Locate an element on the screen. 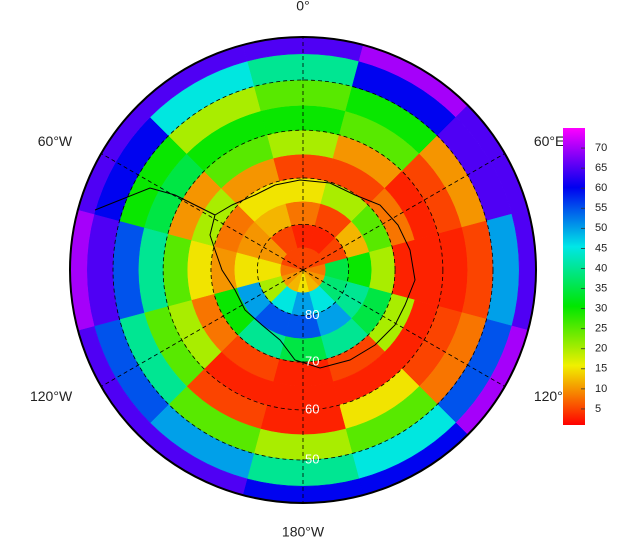 The height and width of the screenshot is (557, 625). longitude-label: 0° is located at coordinates (302, 7).